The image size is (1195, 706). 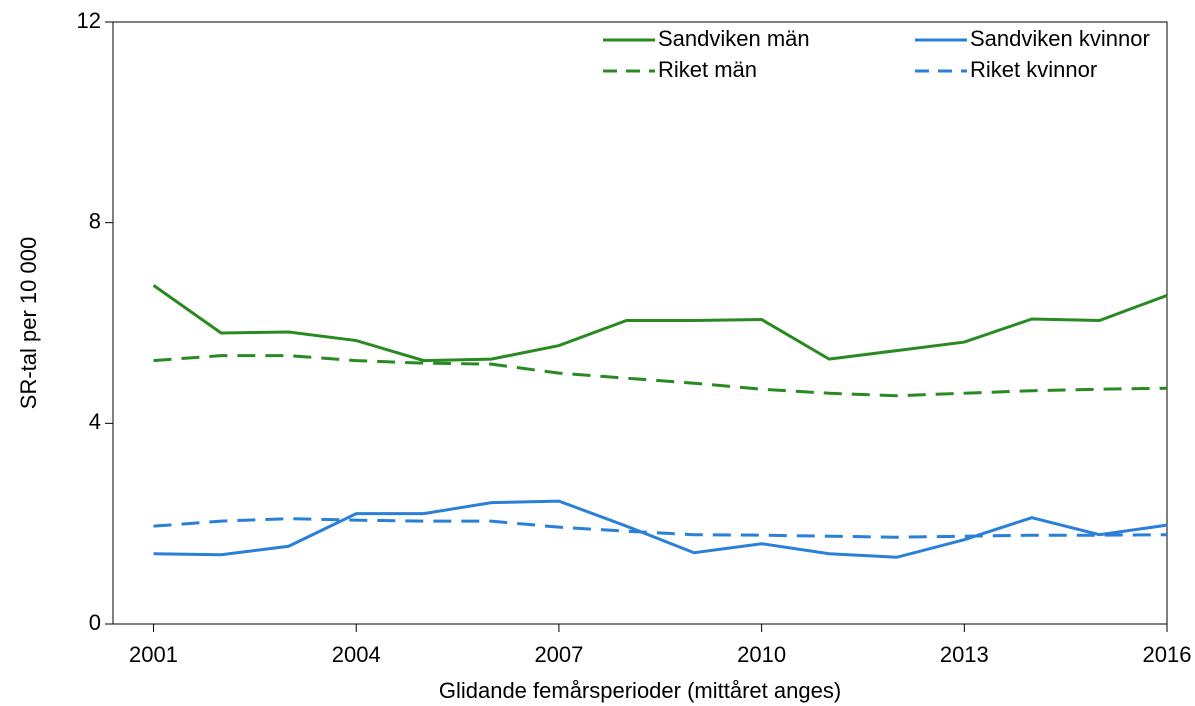 I want to click on x-tick-label: 2001, so click(x=153, y=654).